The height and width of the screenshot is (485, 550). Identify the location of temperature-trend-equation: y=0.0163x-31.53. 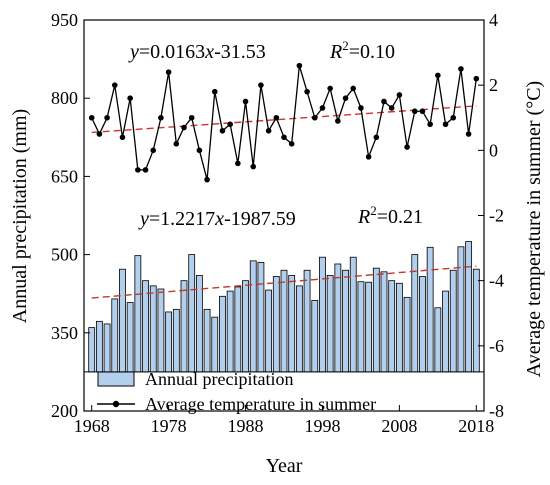
(197, 52).